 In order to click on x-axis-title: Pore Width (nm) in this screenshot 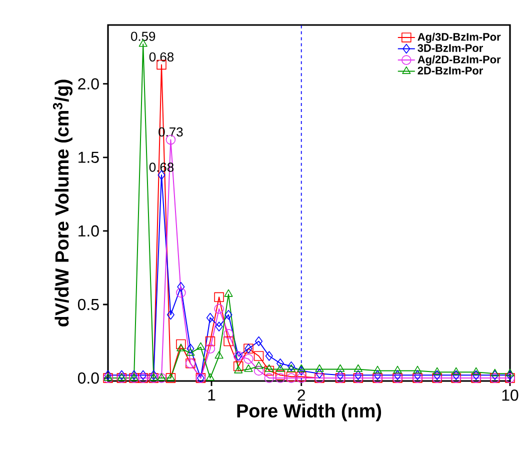, I will do `click(309, 413)`.